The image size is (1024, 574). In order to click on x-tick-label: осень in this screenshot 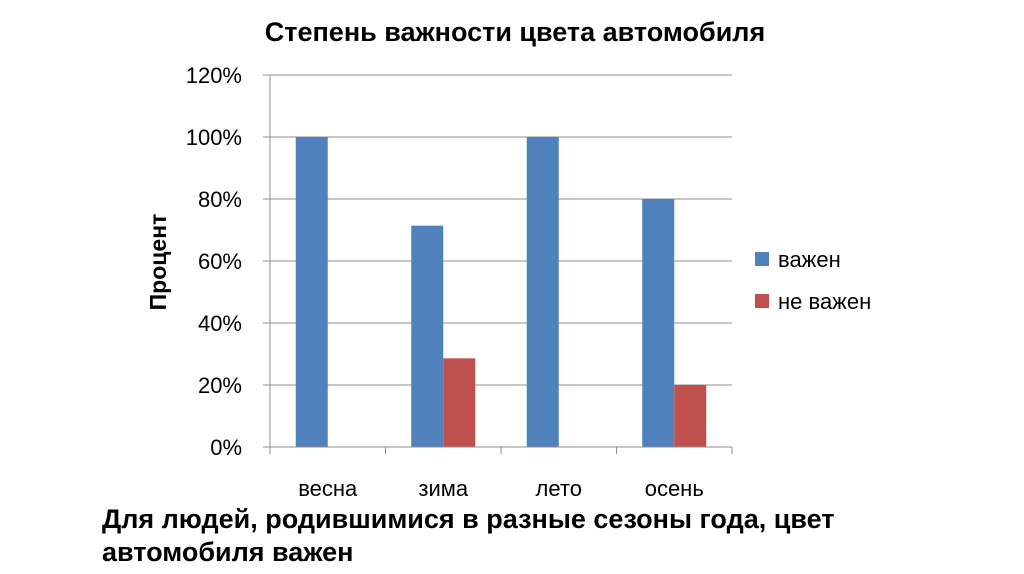, I will do `click(674, 488)`.